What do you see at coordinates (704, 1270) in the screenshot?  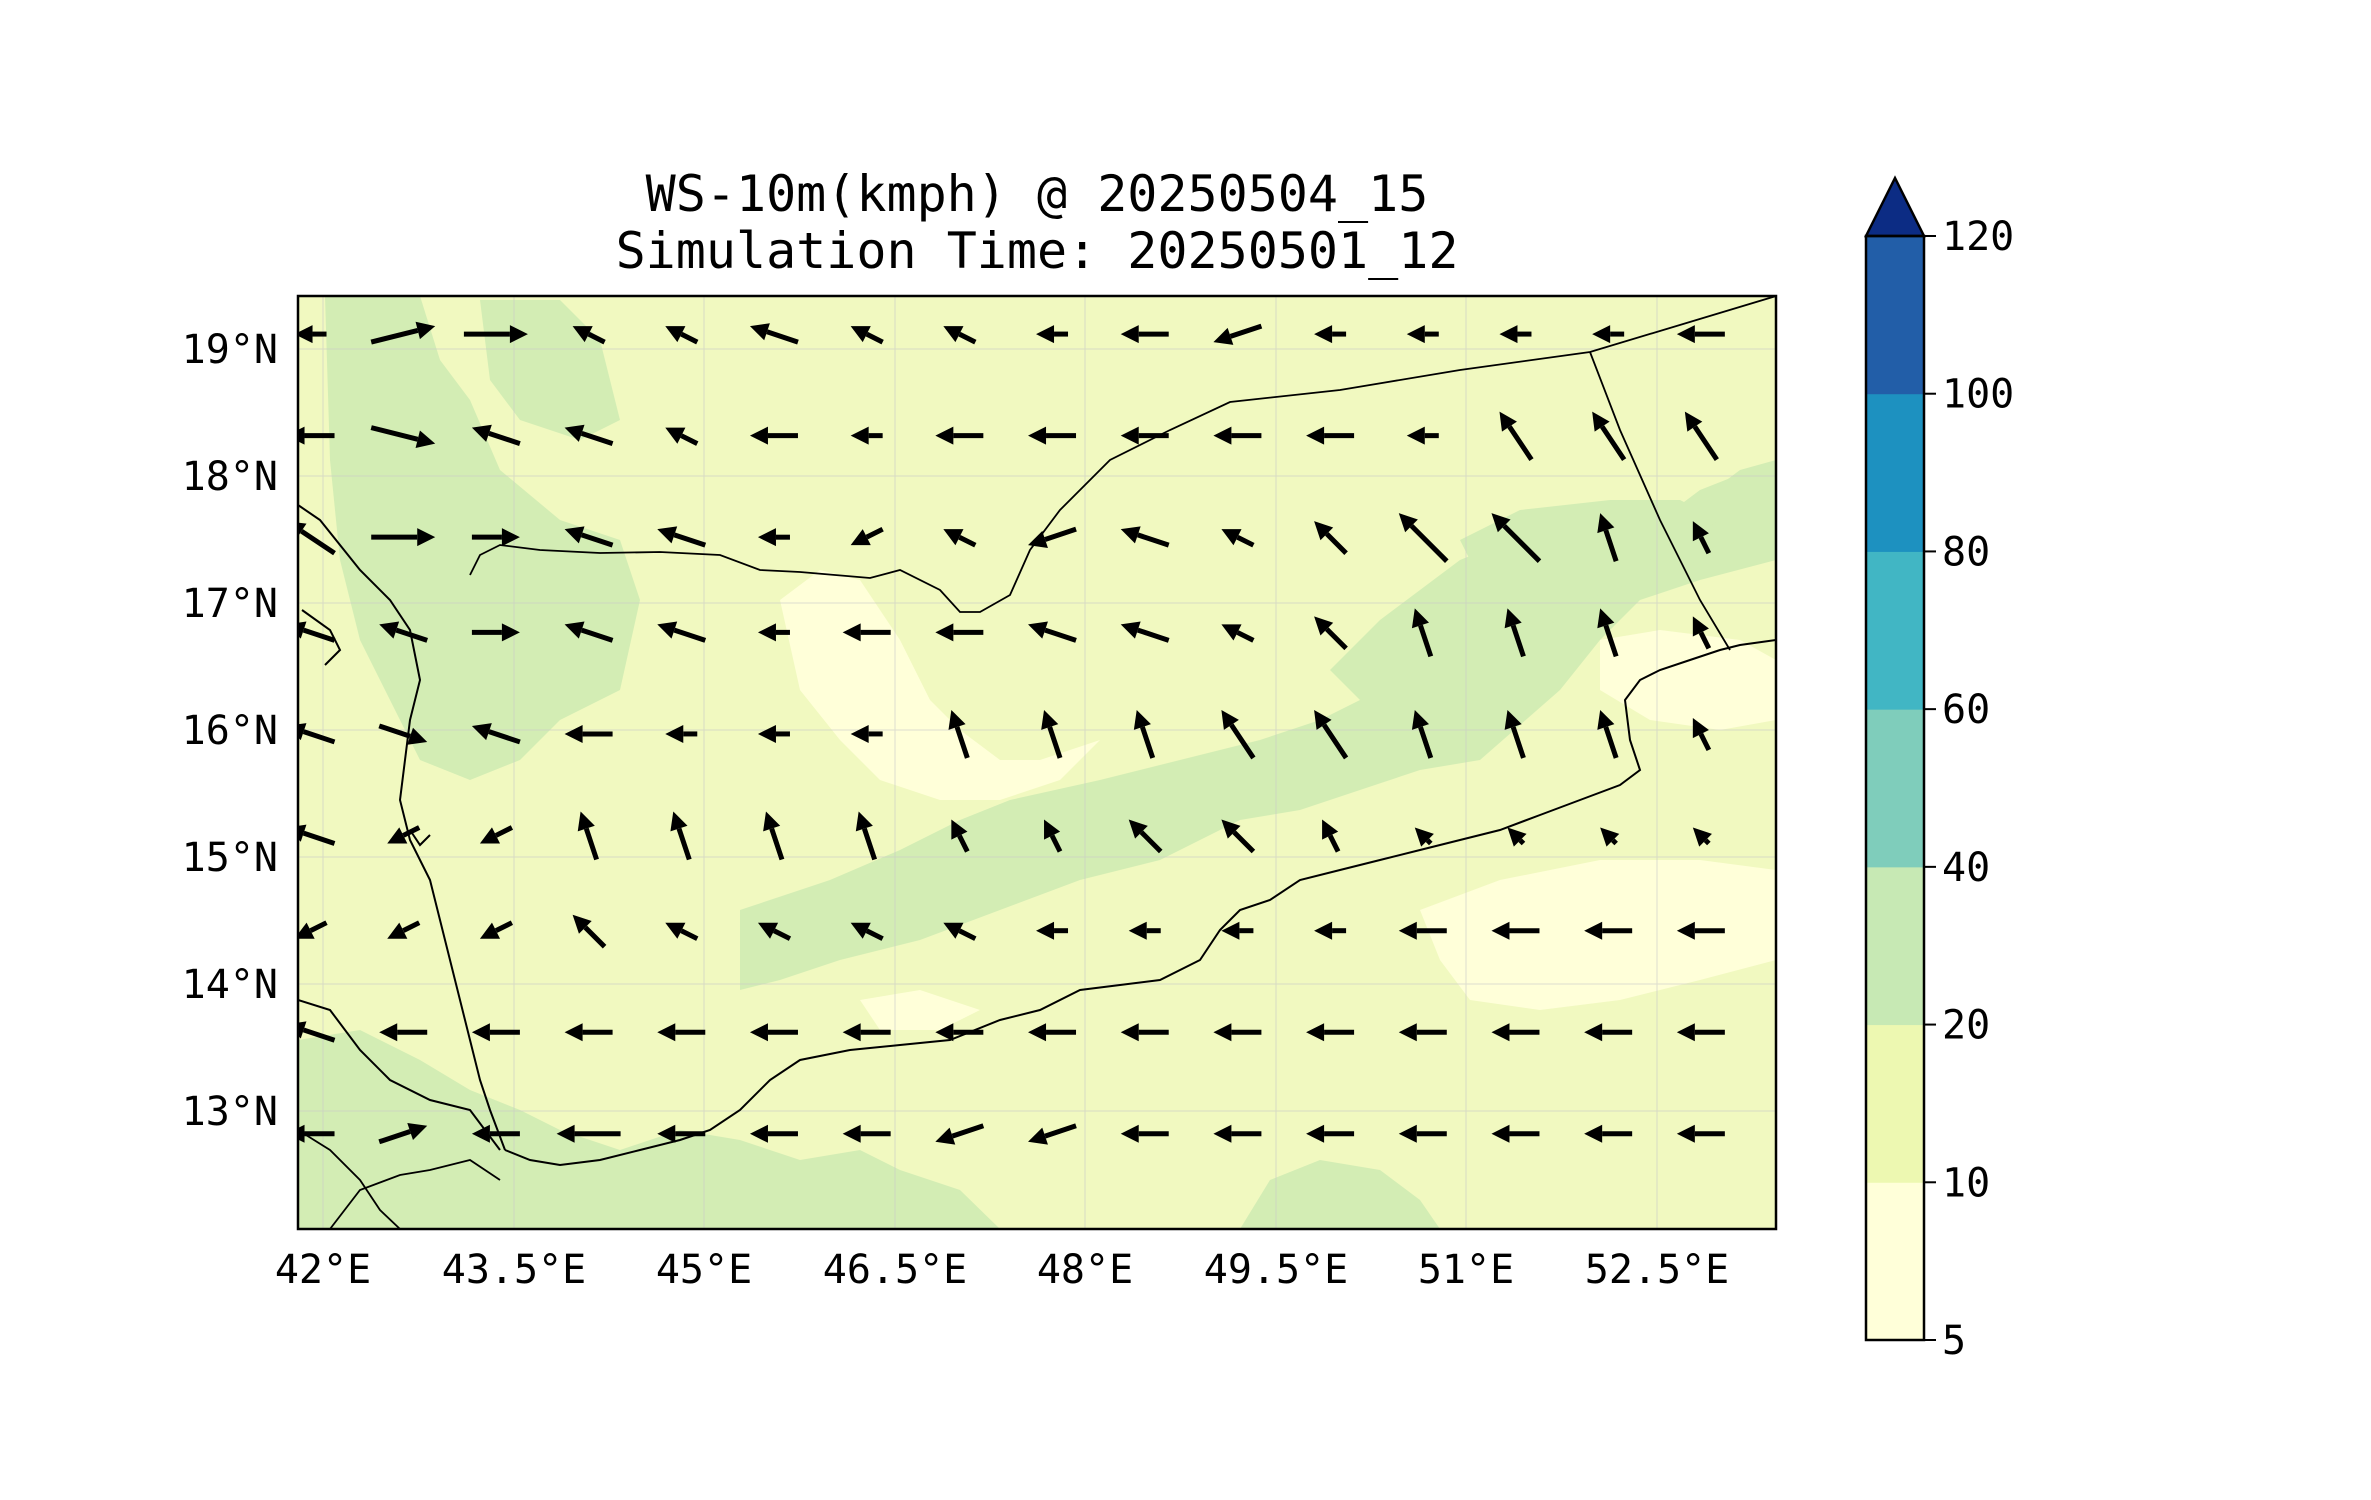 I see `x-tick-label: 45°E` at bounding box center [704, 1270].